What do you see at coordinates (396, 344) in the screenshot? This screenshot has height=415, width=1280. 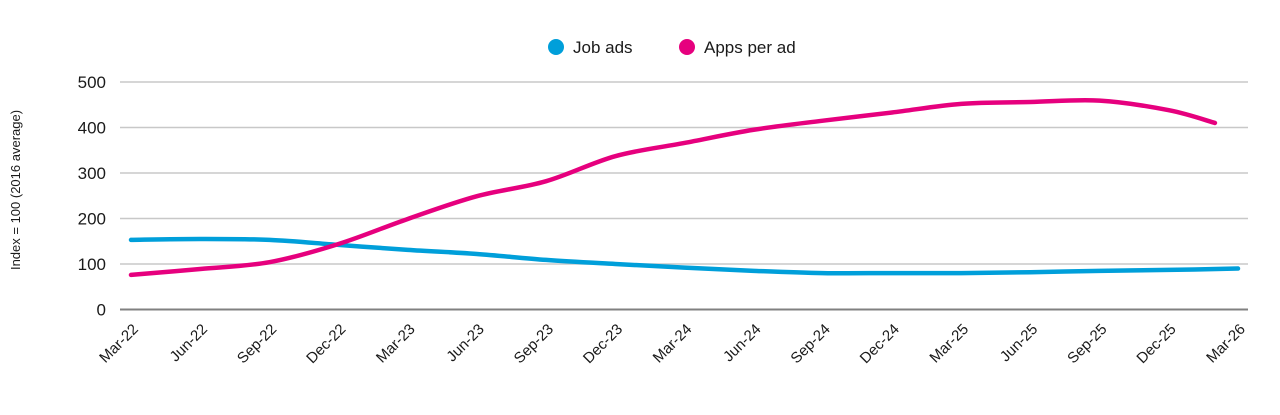 I see `x-tick-label: Mar-23` at bounding box center [396, 344].